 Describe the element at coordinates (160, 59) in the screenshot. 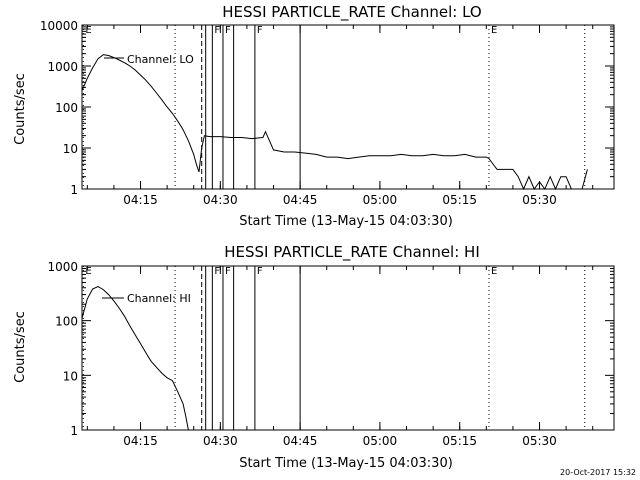

I see `legend-label: Channel: LO` at that location.